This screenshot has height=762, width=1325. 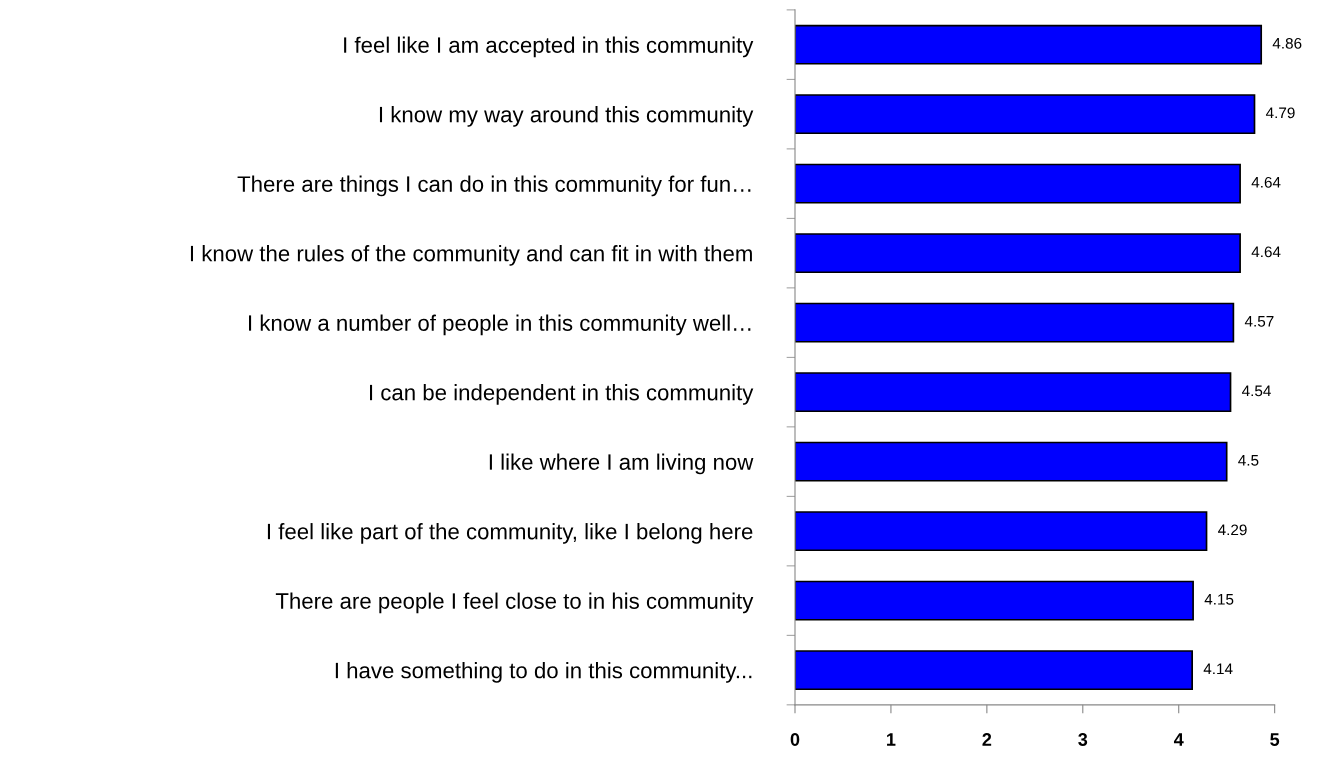 What do you see at coordinates (471, 255) in the screenshot?
I see `y-tick-label: I know the rules of the community and can fit in with them` at bounding box center [471, 255].